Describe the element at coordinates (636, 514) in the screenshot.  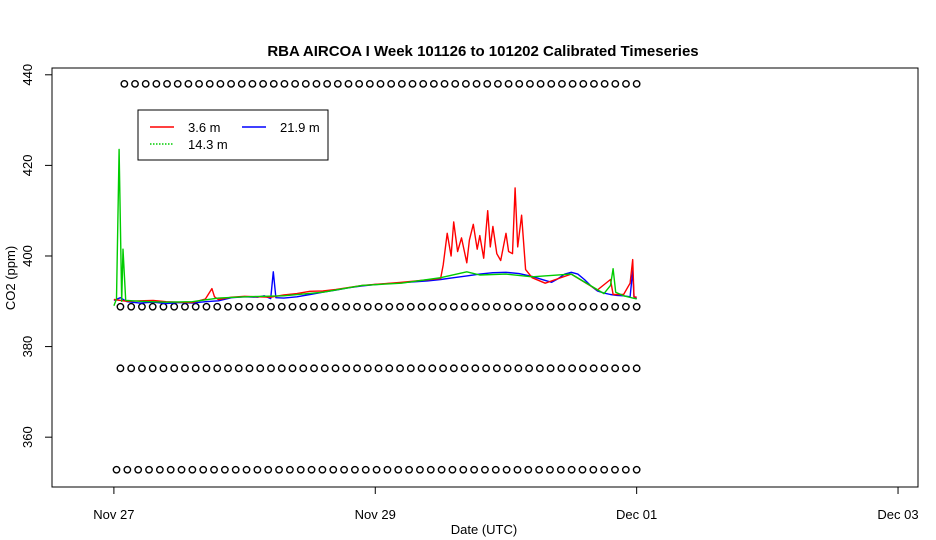
I see `x-tick-label: Dec 01` at that location.